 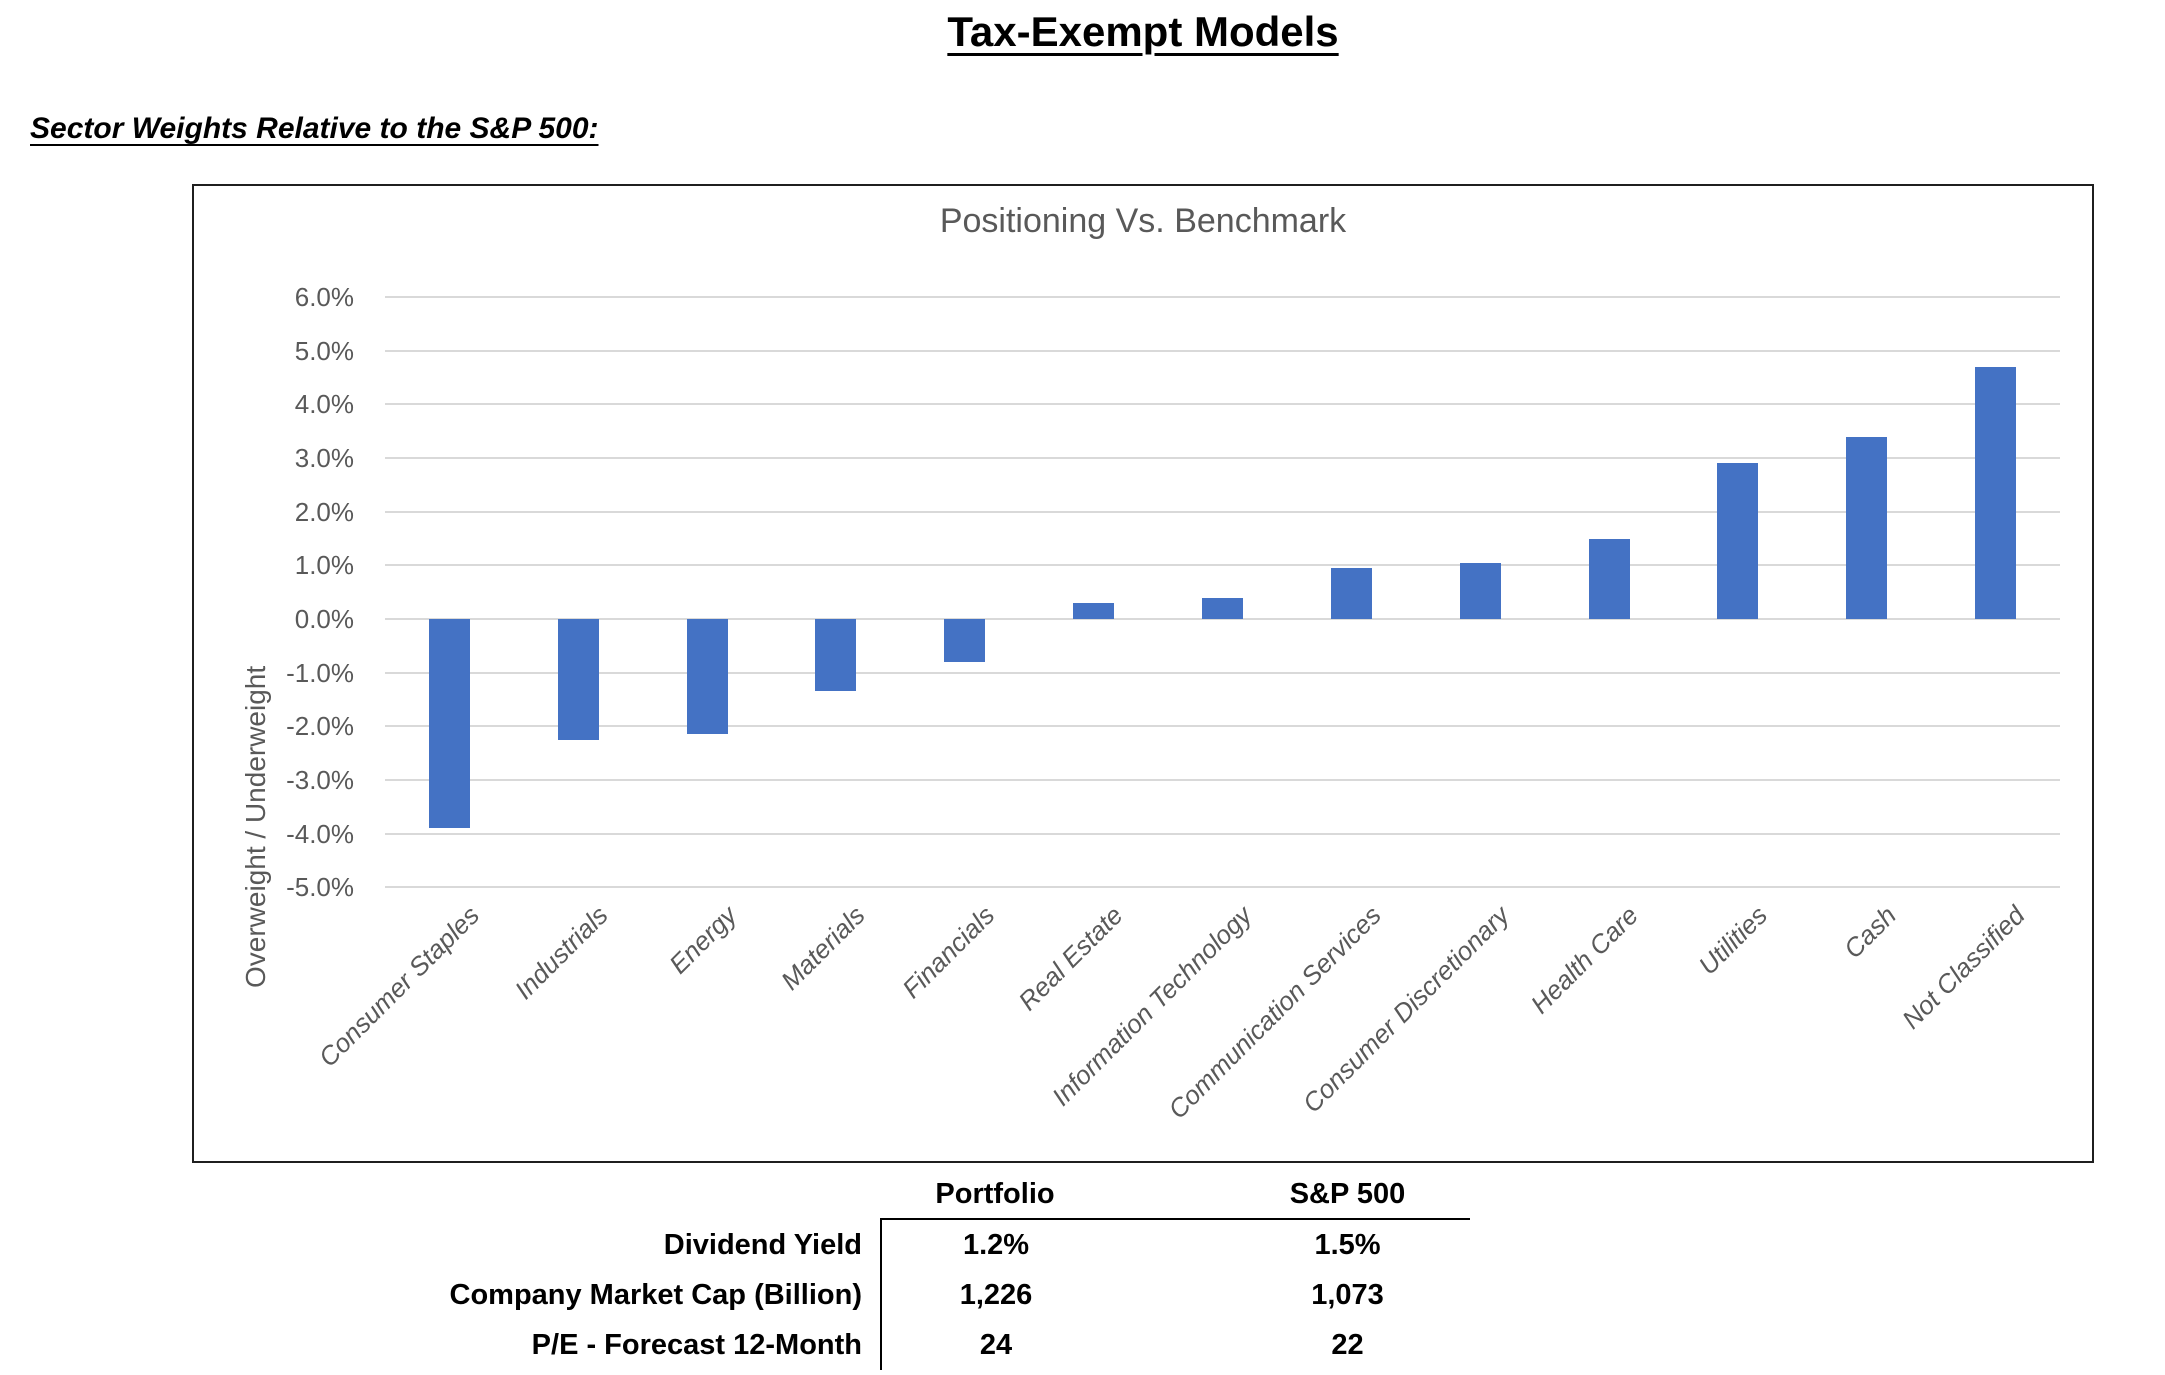 What do you see at coordinates (320, 833) in the screenshot?
I see `y-tick-label: -4.0%` at bounding box center [320, 833].